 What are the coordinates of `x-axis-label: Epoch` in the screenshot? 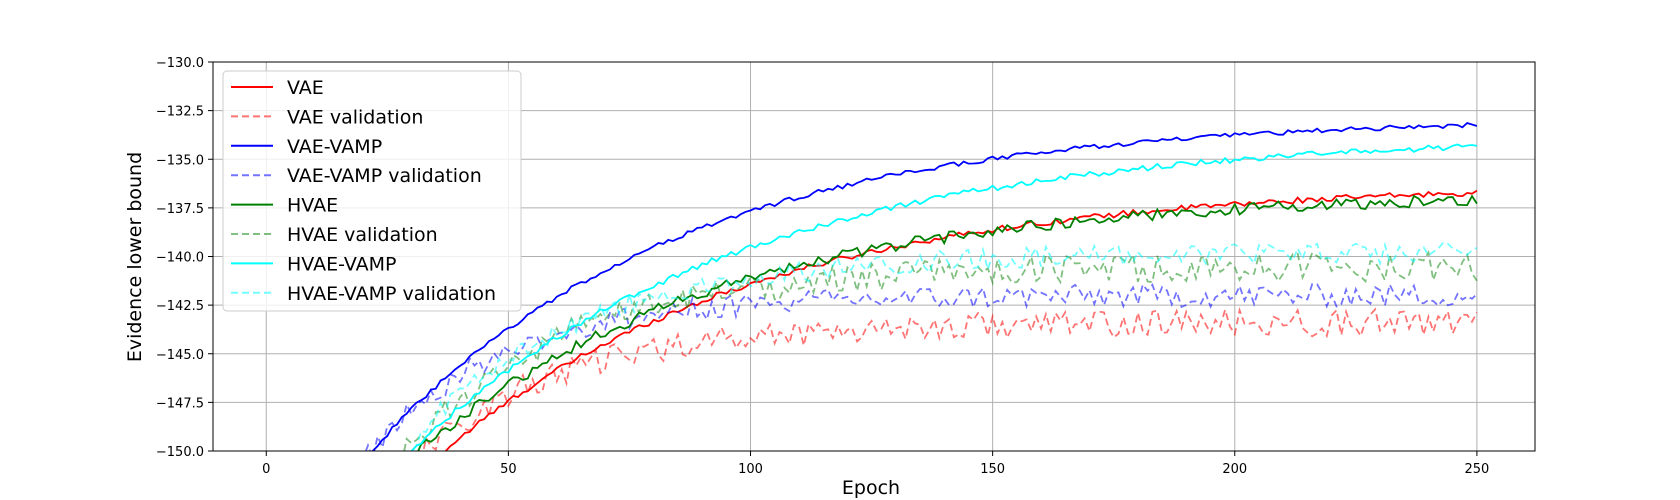 It's located at (871, 488).